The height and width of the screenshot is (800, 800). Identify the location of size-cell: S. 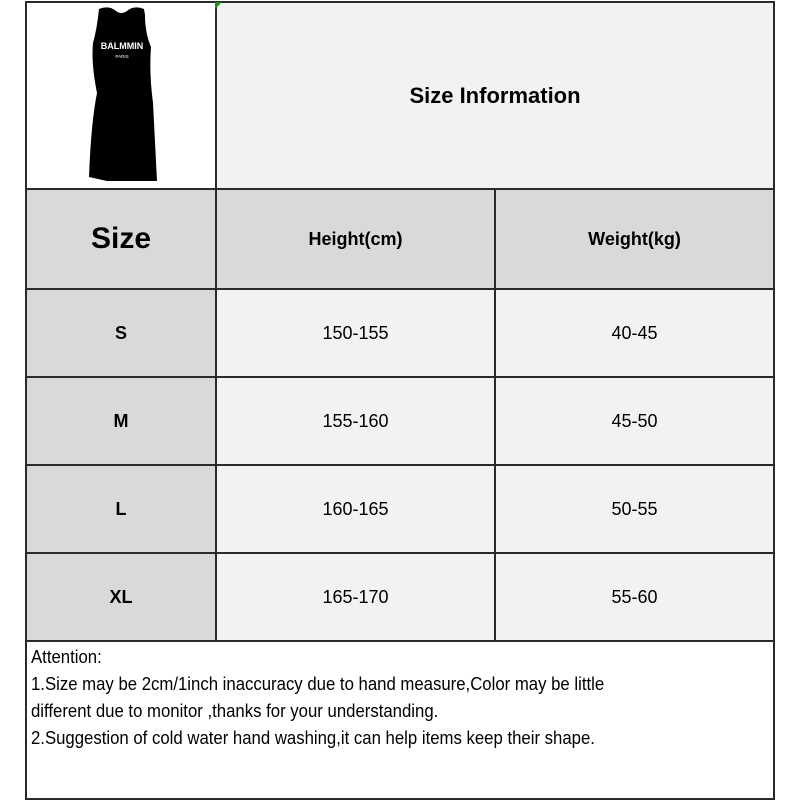
(121, 333).